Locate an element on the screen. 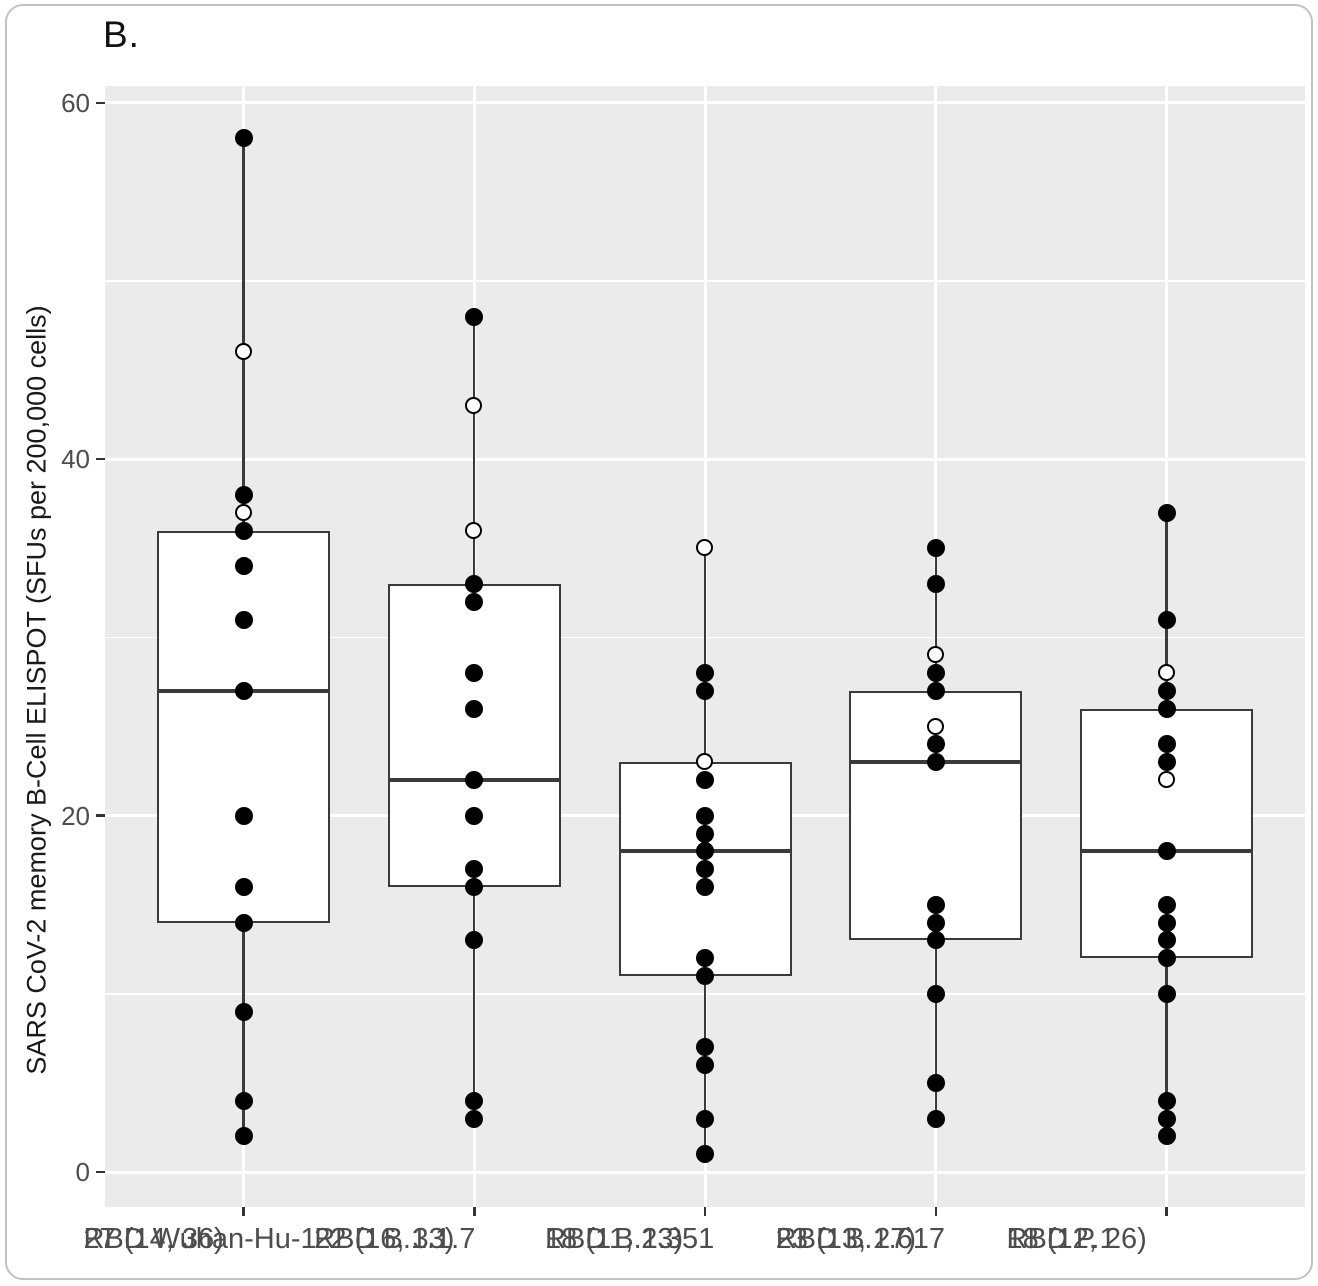 Image resolution: width=1318 pixels, height=1286 pixels. y-tick-label: 40 is located at coordinates (75, 459).